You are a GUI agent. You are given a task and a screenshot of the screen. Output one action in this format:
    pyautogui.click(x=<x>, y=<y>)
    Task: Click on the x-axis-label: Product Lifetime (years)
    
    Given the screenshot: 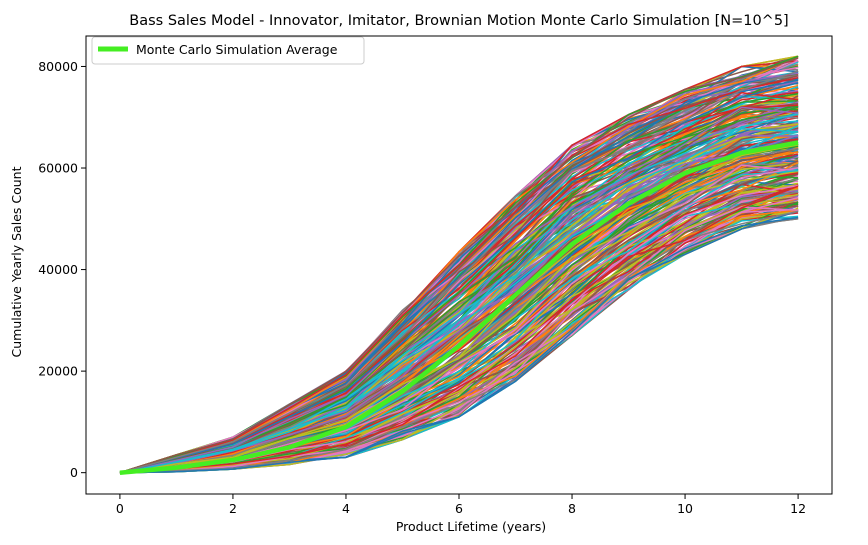 What is the action you would take?
    pyautogui.click(x=471, y=526)
    